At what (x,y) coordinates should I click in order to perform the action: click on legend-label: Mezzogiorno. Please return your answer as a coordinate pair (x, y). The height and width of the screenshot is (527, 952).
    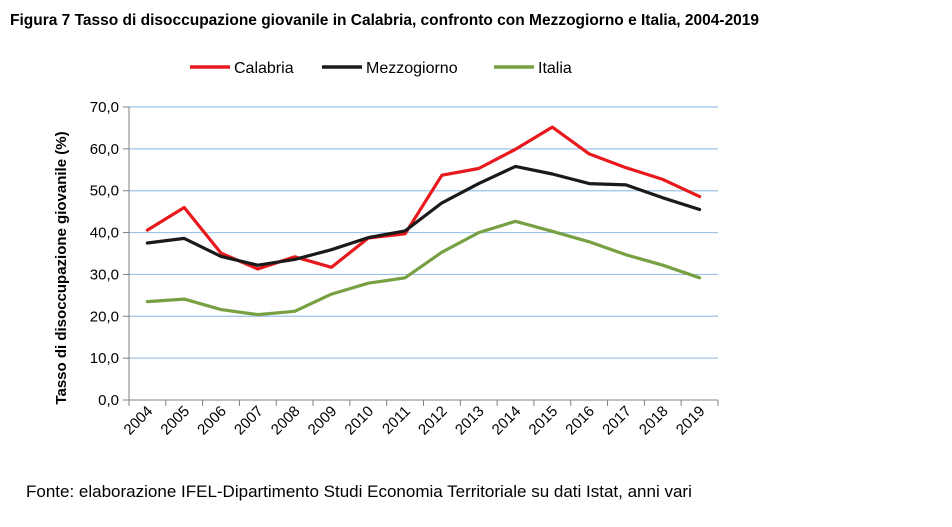
    Looking at the image, I should click on (412, 68).